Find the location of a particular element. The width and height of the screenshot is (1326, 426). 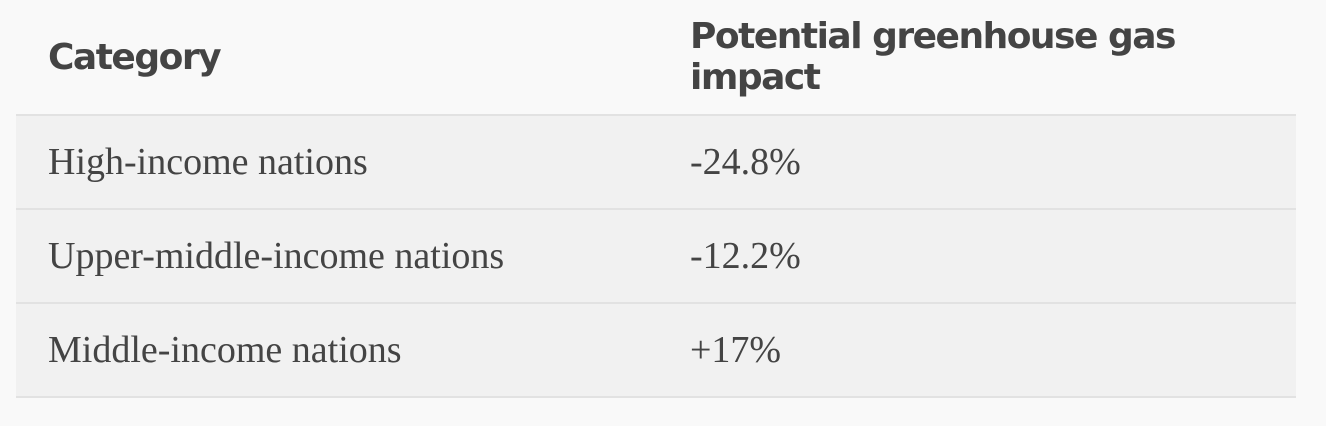

table-cell: High-income nations is located at coordinates (337, 162).